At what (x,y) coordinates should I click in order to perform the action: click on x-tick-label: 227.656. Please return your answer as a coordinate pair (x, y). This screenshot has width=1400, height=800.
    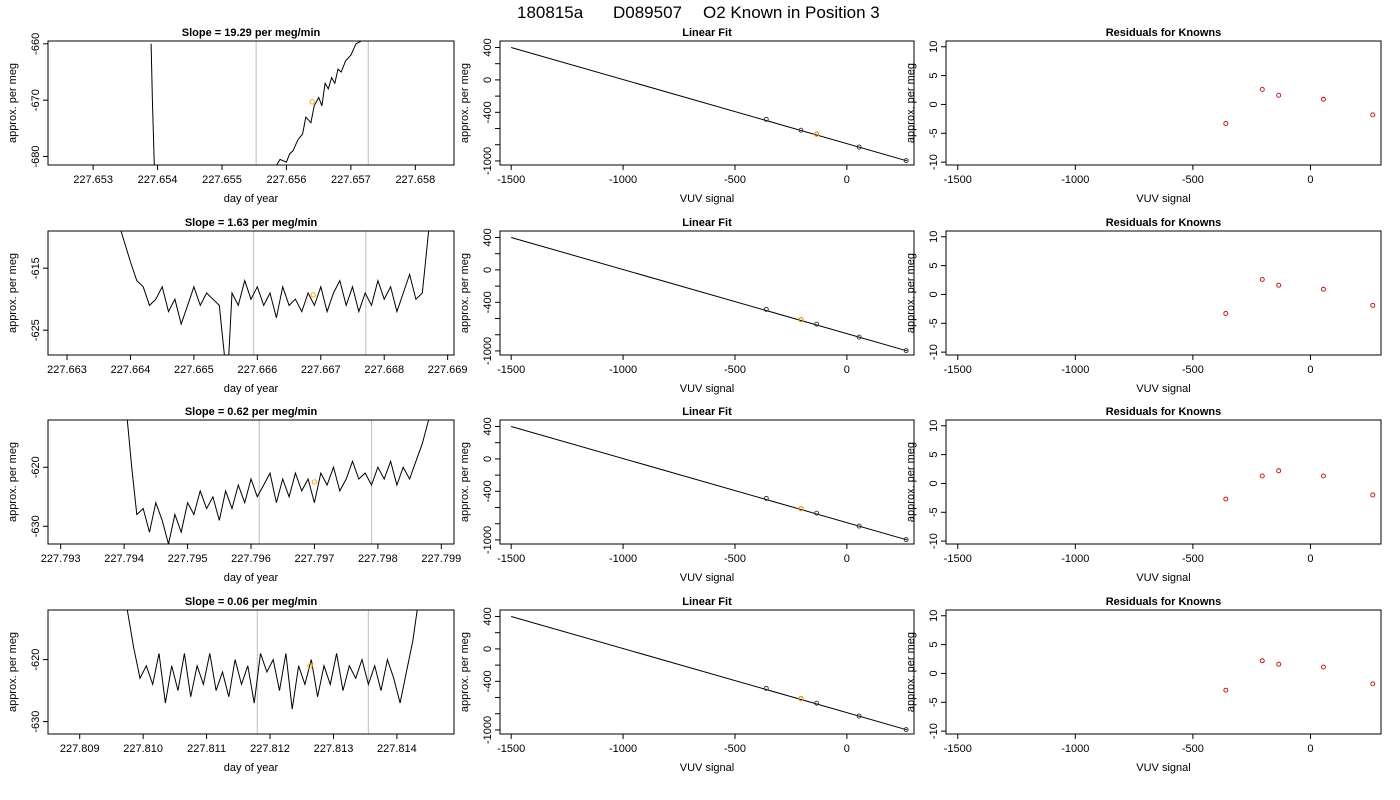
    Looking at the image, I should click on (287, 180).